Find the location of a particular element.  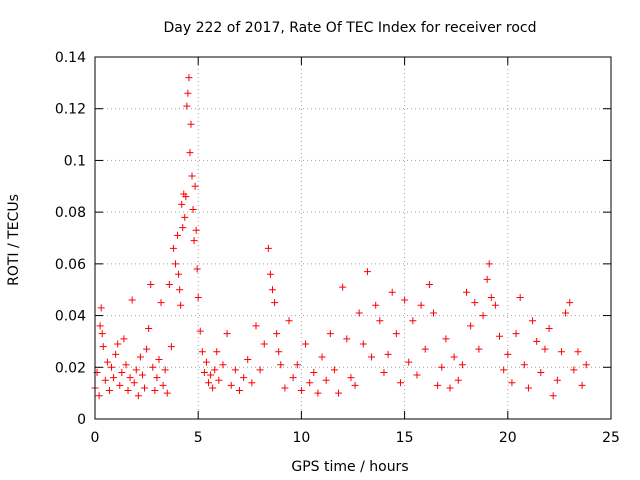

y-tick-label: 0.14 is located at coordinates (70, 58).